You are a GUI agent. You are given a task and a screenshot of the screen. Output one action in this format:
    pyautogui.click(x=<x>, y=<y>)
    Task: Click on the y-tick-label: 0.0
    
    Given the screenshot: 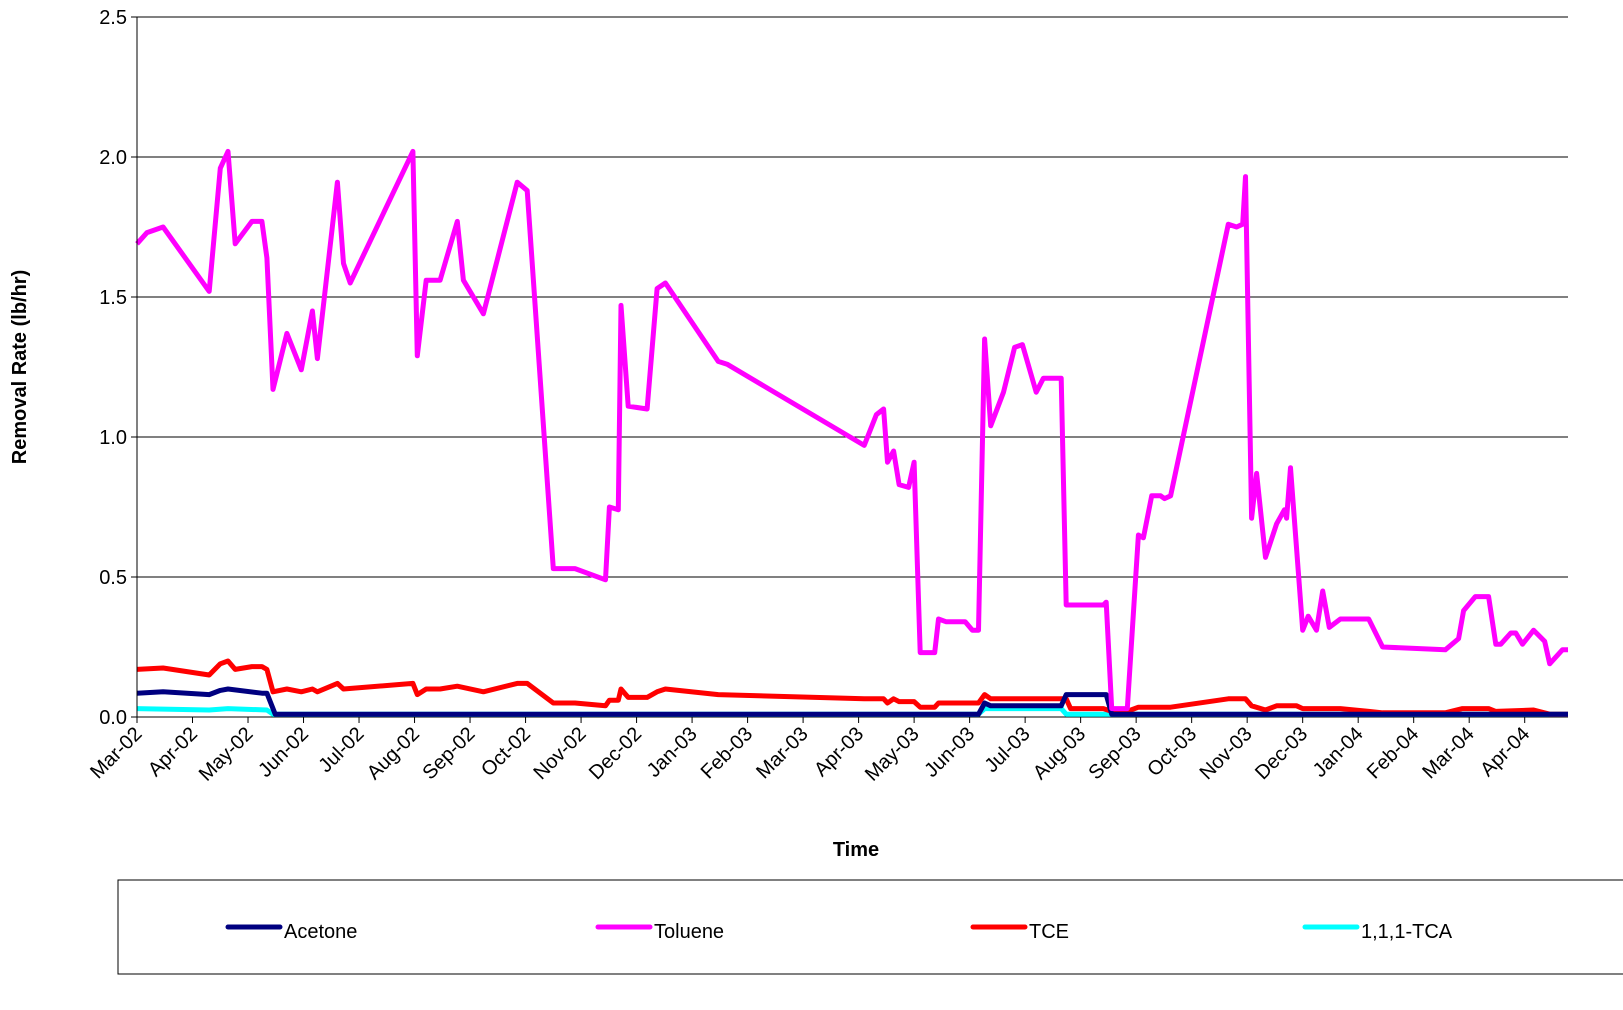 What is the action you would take?
    pyautogui.click(x=113, y=718)
    